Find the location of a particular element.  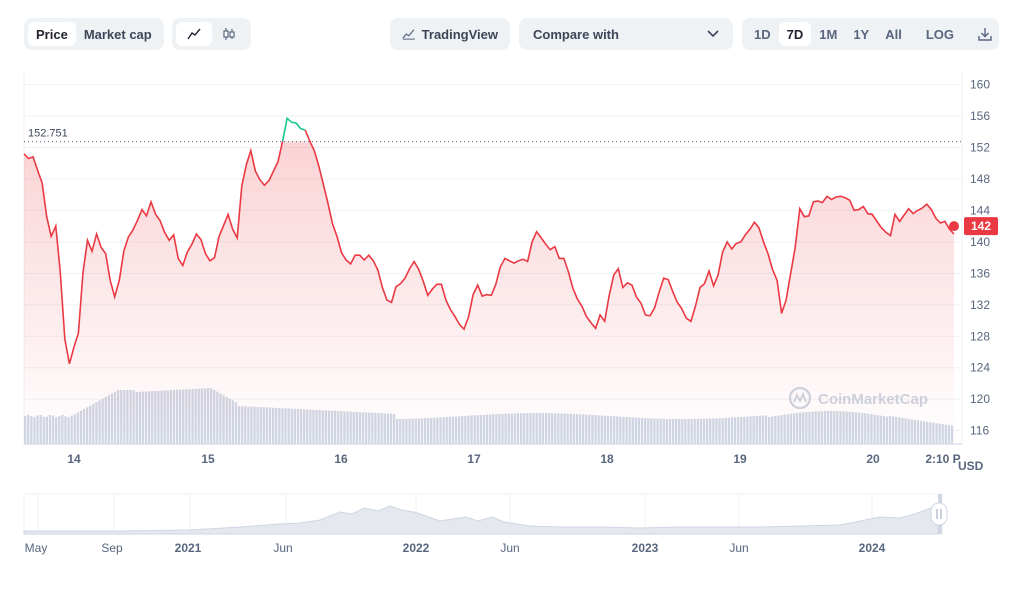

y-tick-label: 148 is located at coordinates (980, 179).